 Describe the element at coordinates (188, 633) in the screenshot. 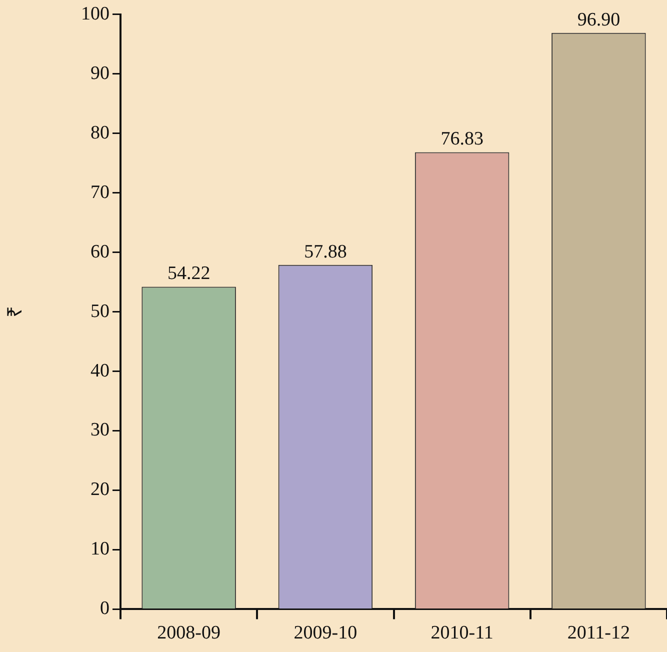

I see `x-tick-label: 2008-09` at that location.